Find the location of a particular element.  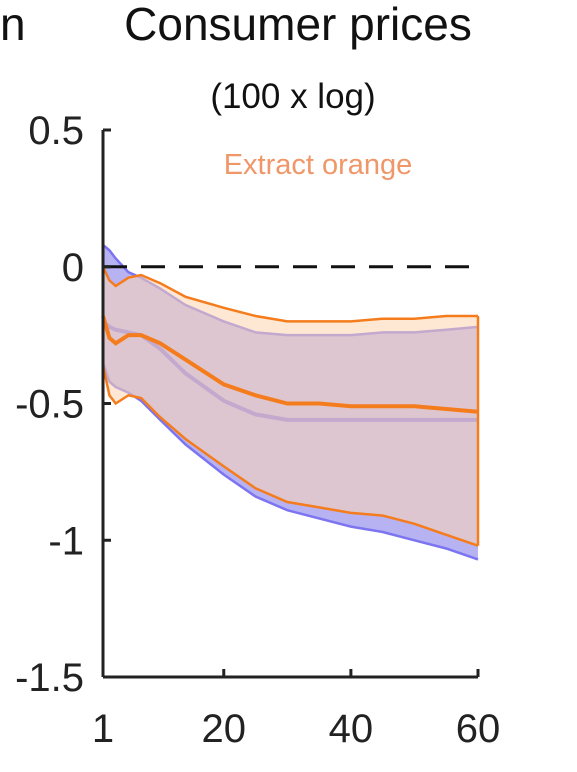

y-tick-label: -1 is located at coordinates (66, 541).